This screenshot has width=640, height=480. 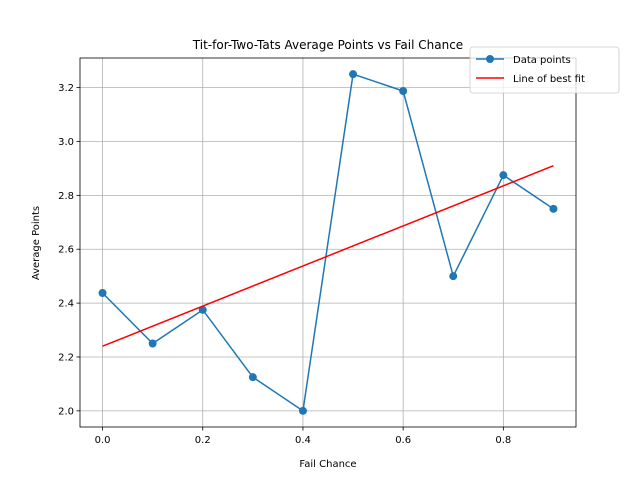 I want to click on y-tick-label: 3.2, so click(x=66, y=88).